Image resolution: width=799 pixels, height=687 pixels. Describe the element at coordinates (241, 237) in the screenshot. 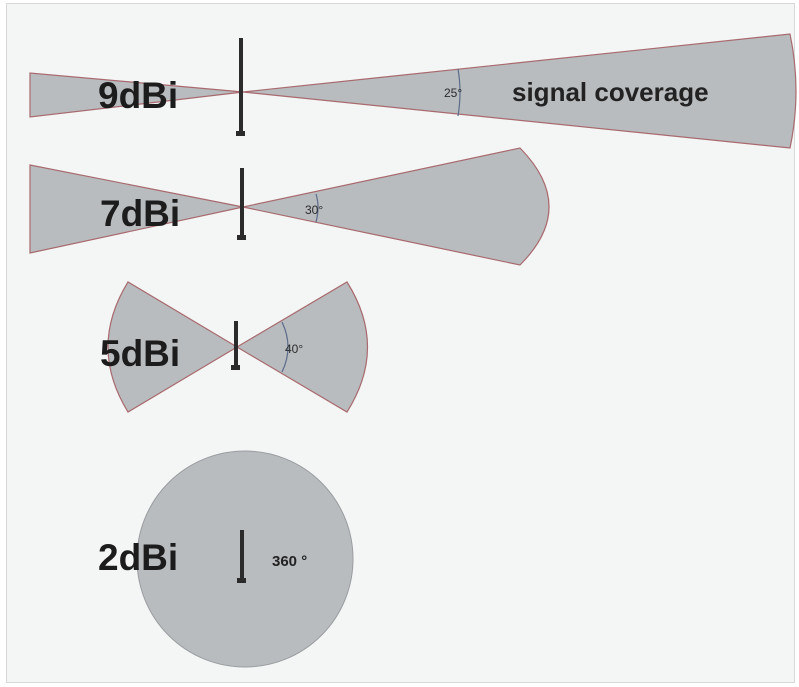

I see `antenna-7dbi-base` at that location.